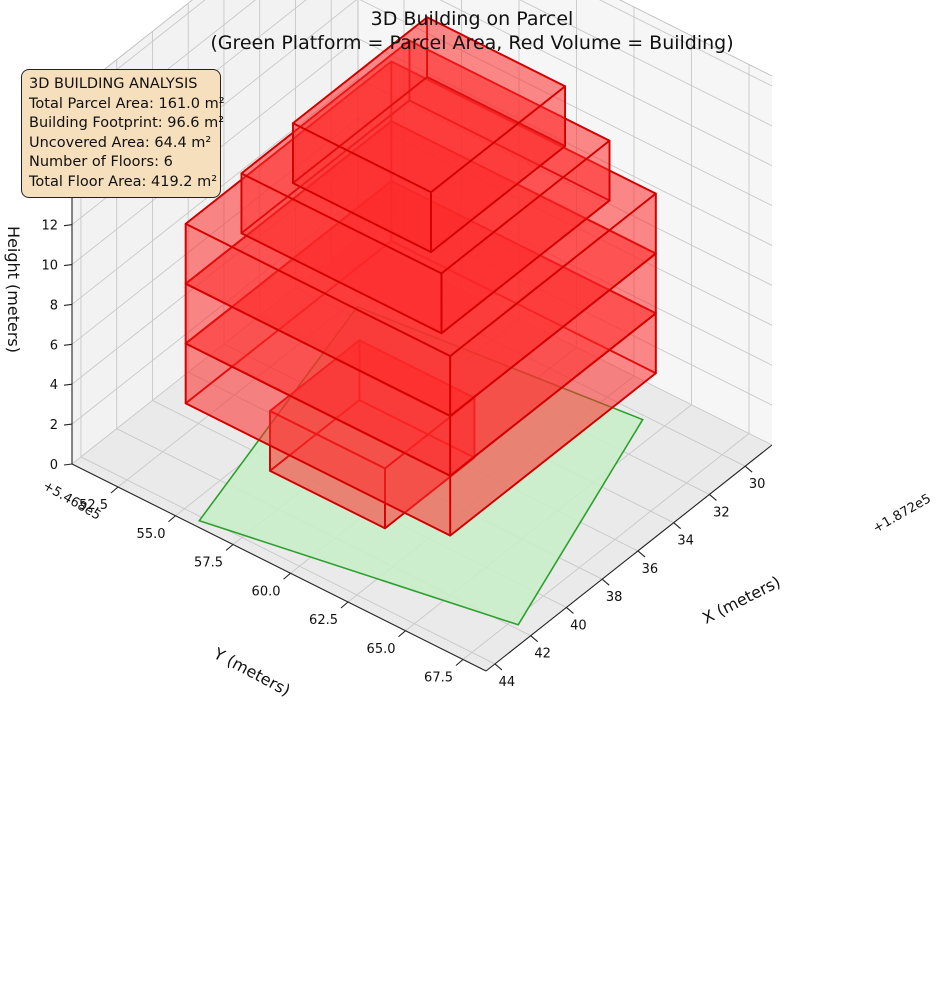 This screenshot has height=996, width=944. Describe the element at coordinates (151, 534) in the screenshot. I see `y-tick-label: 55.0` at that location.